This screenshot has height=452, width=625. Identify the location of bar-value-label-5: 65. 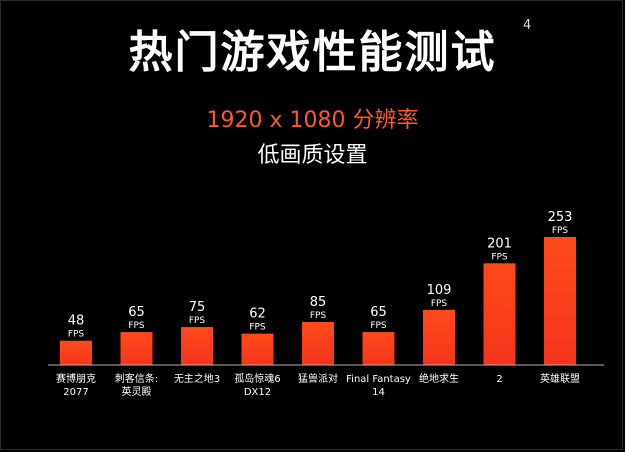
(378, 312).